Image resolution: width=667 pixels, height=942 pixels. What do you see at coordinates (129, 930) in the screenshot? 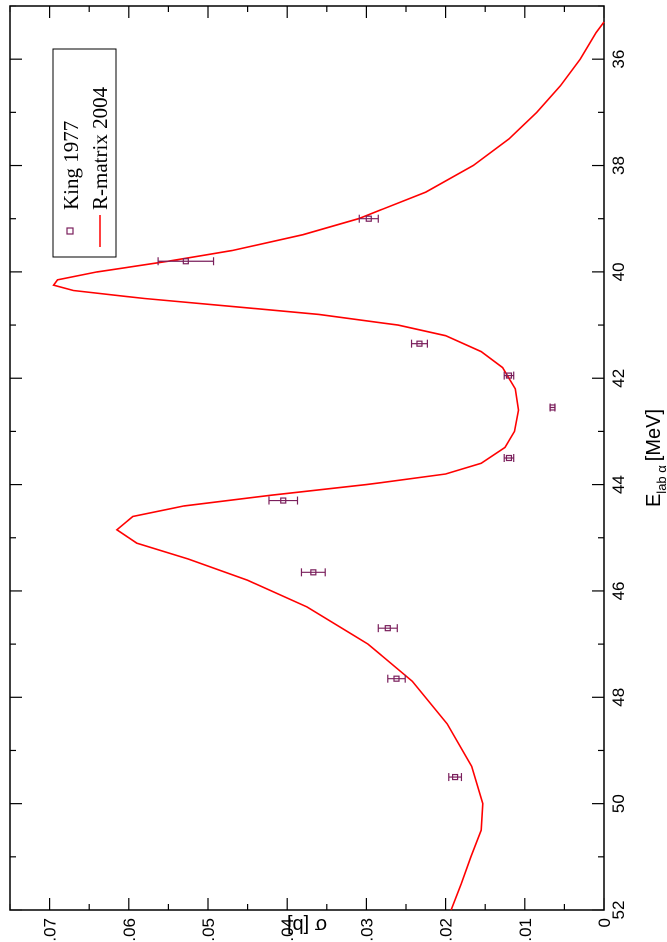
I see `y-tick-label: 0.06` at bounding box center [129, 930].